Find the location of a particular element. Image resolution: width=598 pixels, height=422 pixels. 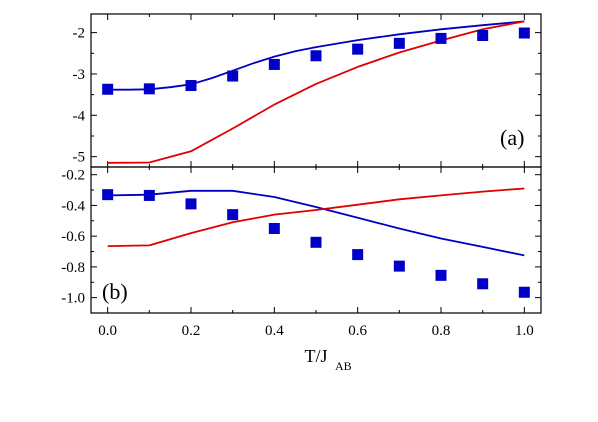

panel-b-line-blue is located at coordinates (316, 223).